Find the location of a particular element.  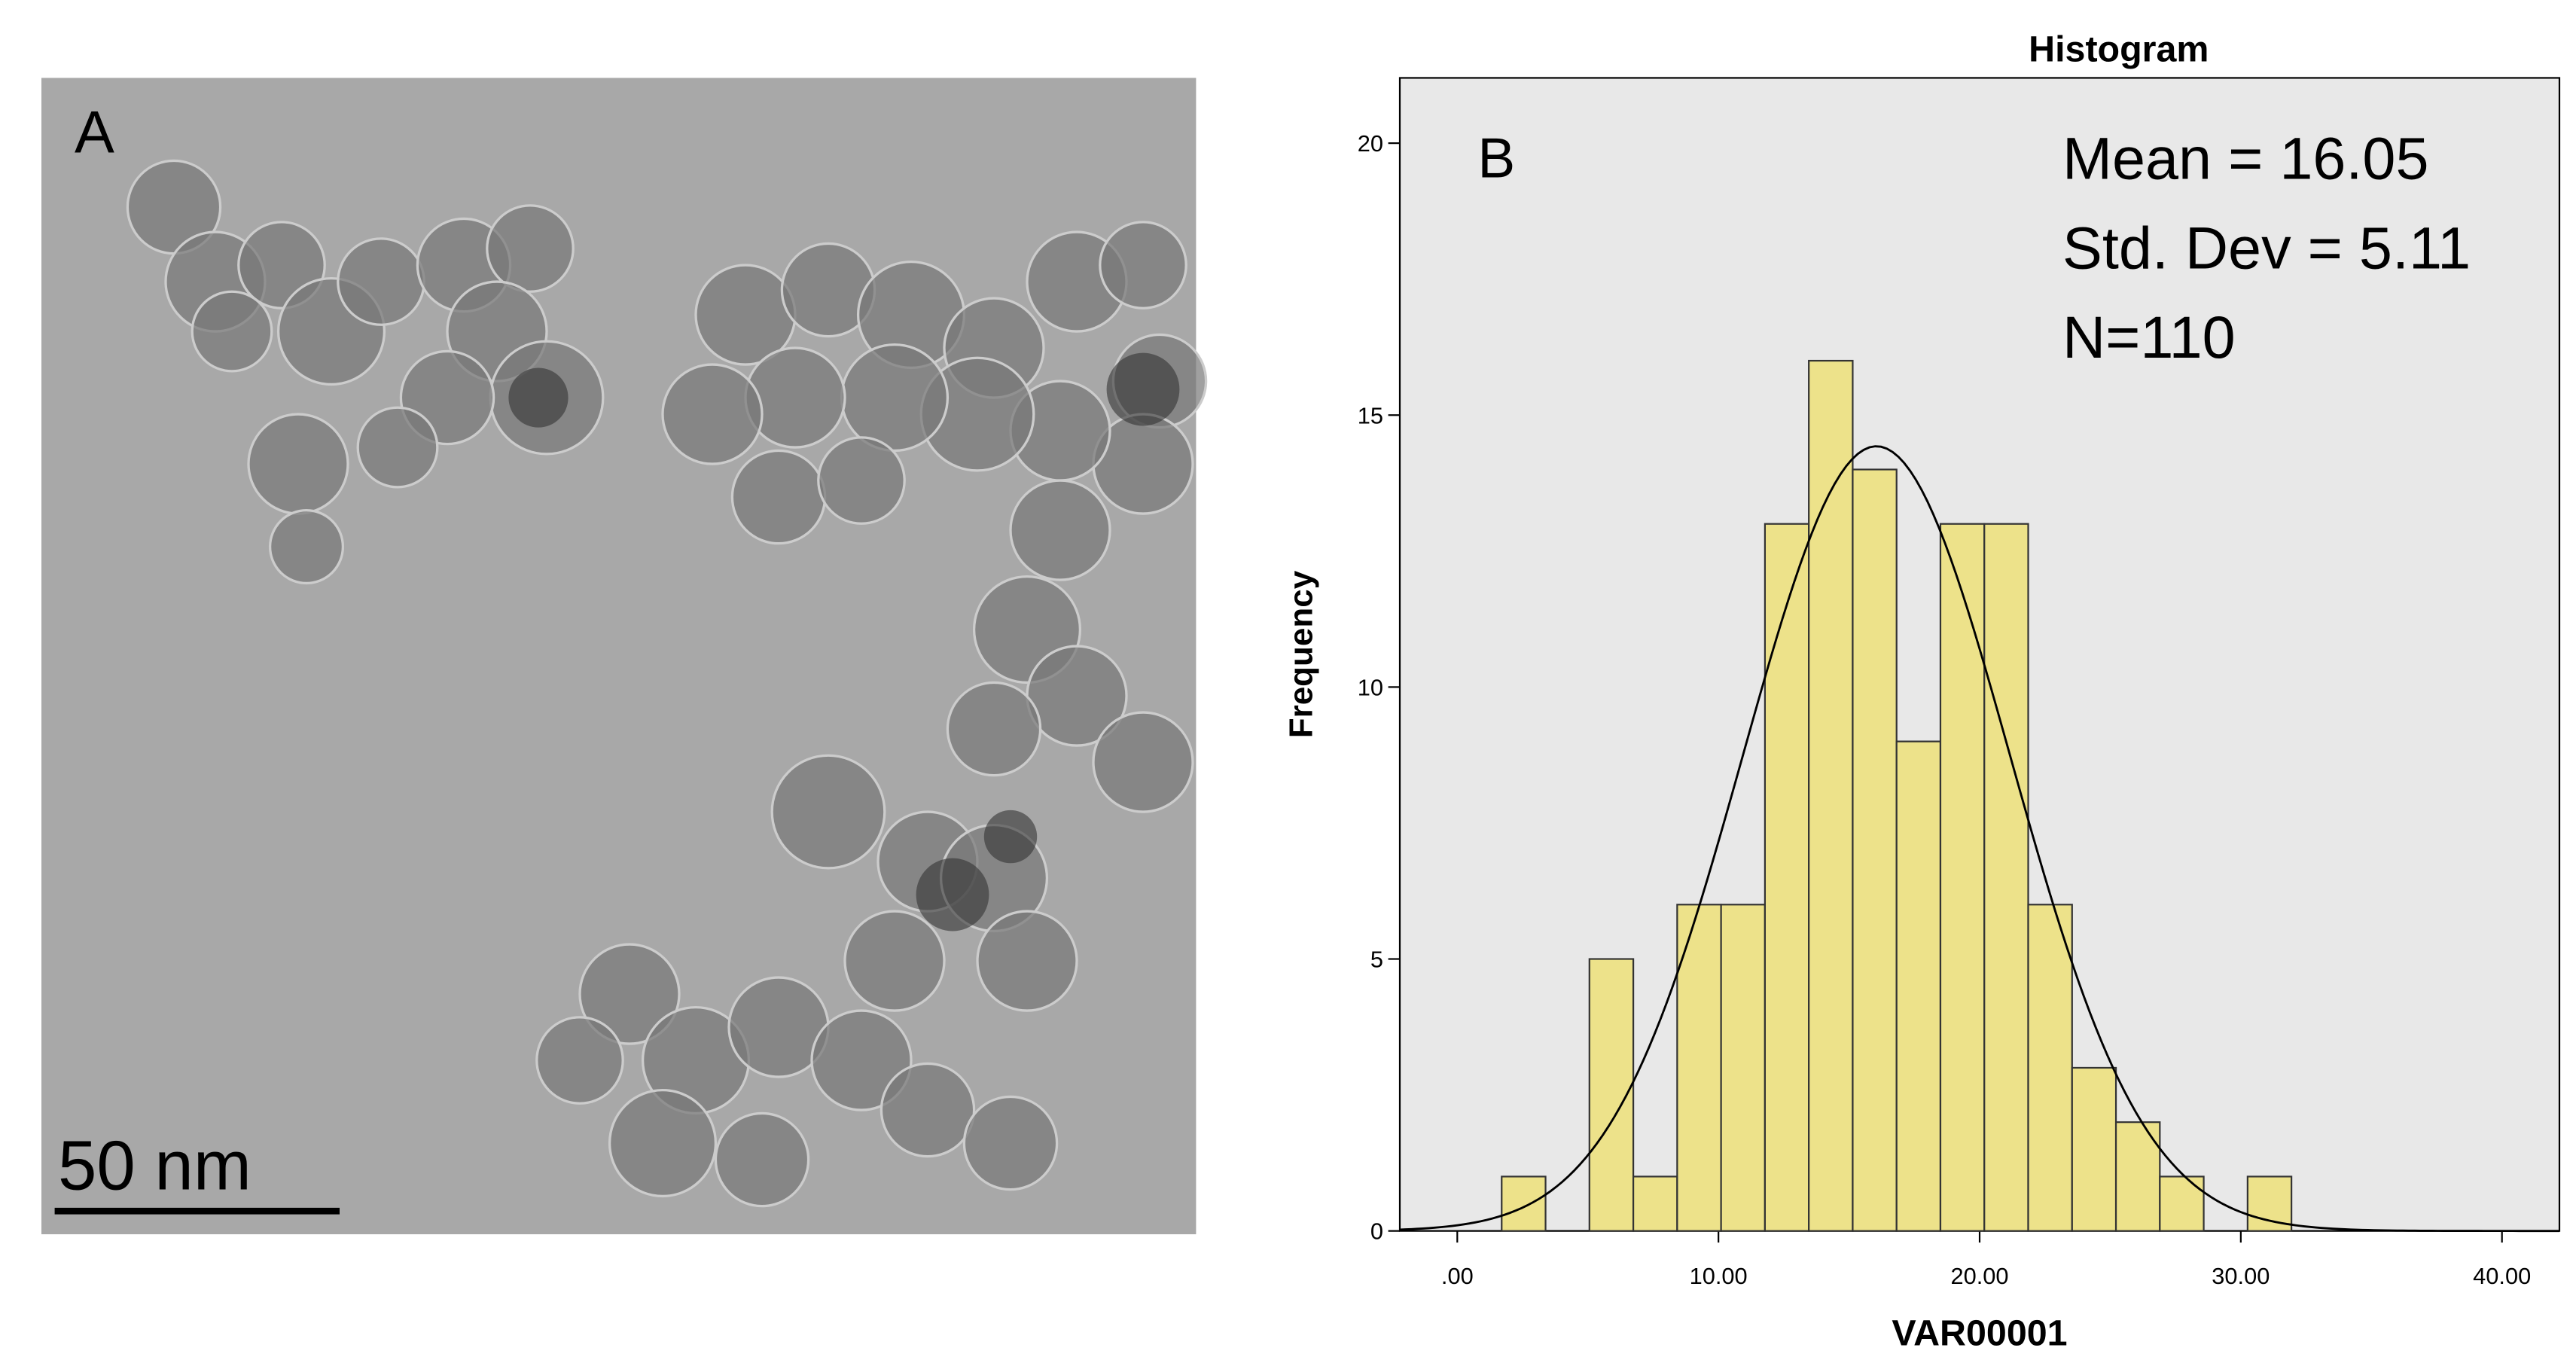

x-tick-label: 30.00 is located at coordinates (2241, 1276).